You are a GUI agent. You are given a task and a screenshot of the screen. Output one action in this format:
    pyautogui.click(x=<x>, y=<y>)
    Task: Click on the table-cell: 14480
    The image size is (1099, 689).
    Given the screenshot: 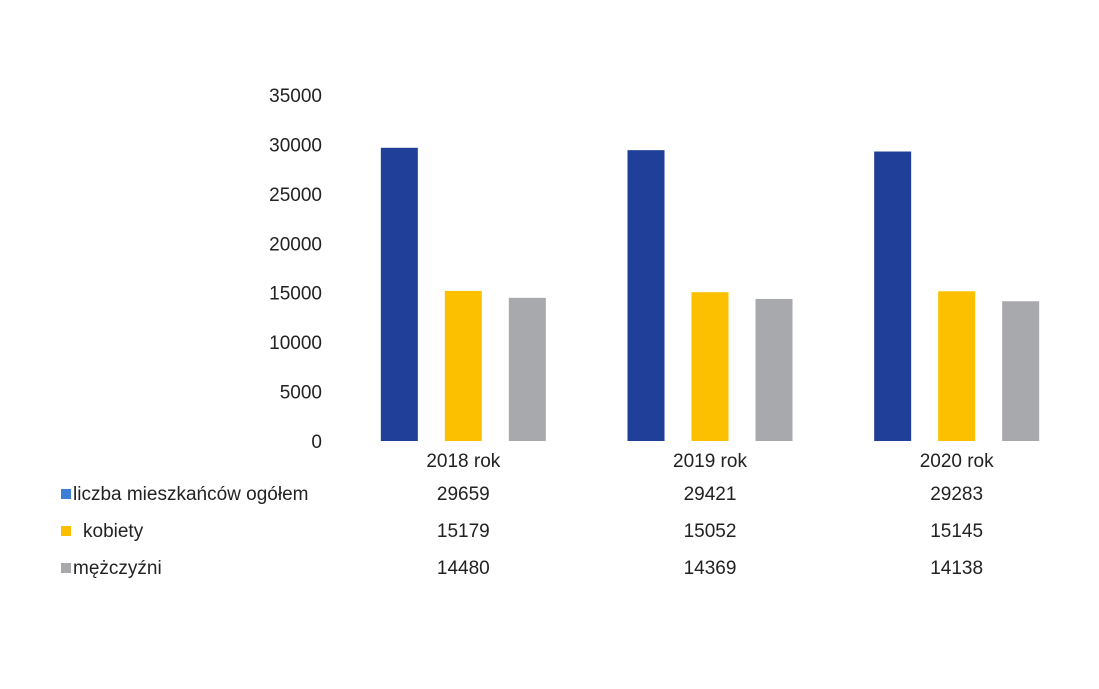 What is the action you would take?
    pyautogui.click(x=463, y=568)
    